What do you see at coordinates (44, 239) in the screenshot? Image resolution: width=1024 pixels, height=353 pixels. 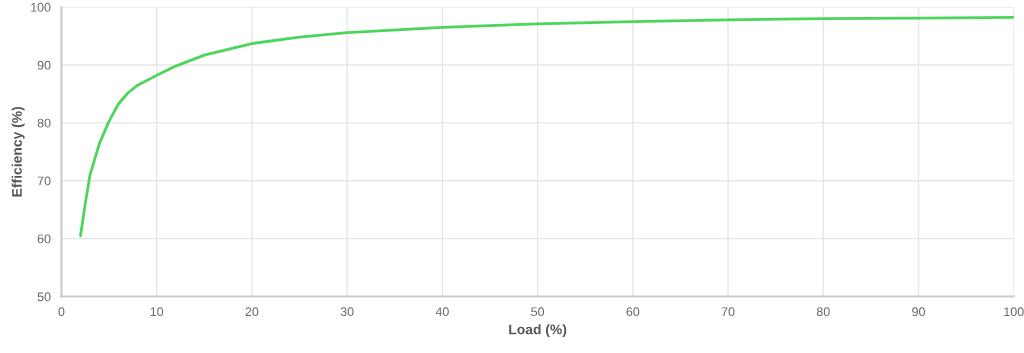 I see `y-tick-label: 60` at bounding box center [44, 239].